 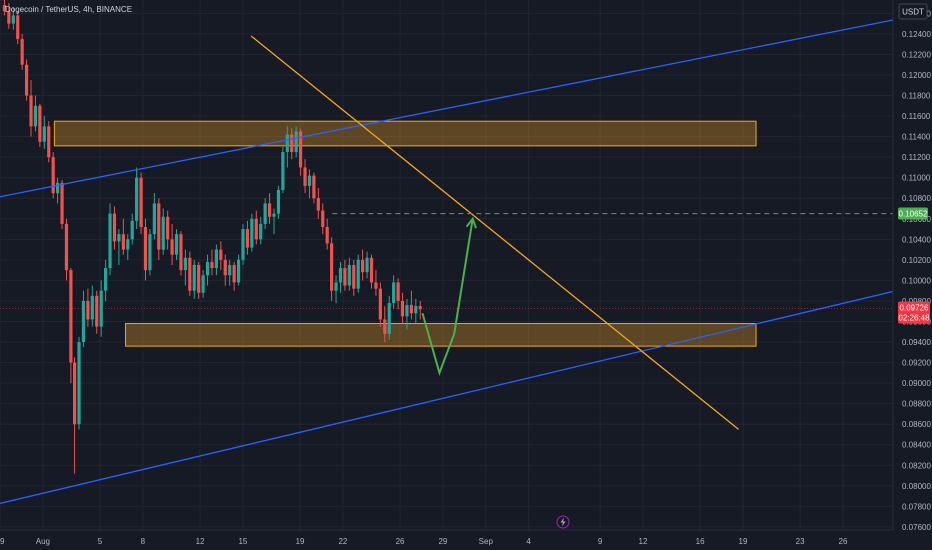 What do you see at coordinates (914, 308) in the screenshot?
I see `current-price-label: 0.09726` at bounding box center [914, 308].